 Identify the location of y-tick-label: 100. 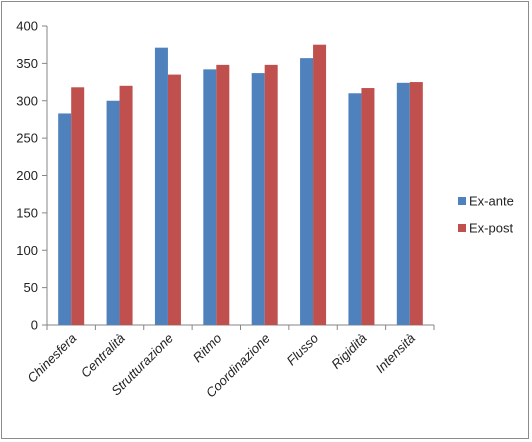
(27, 250).